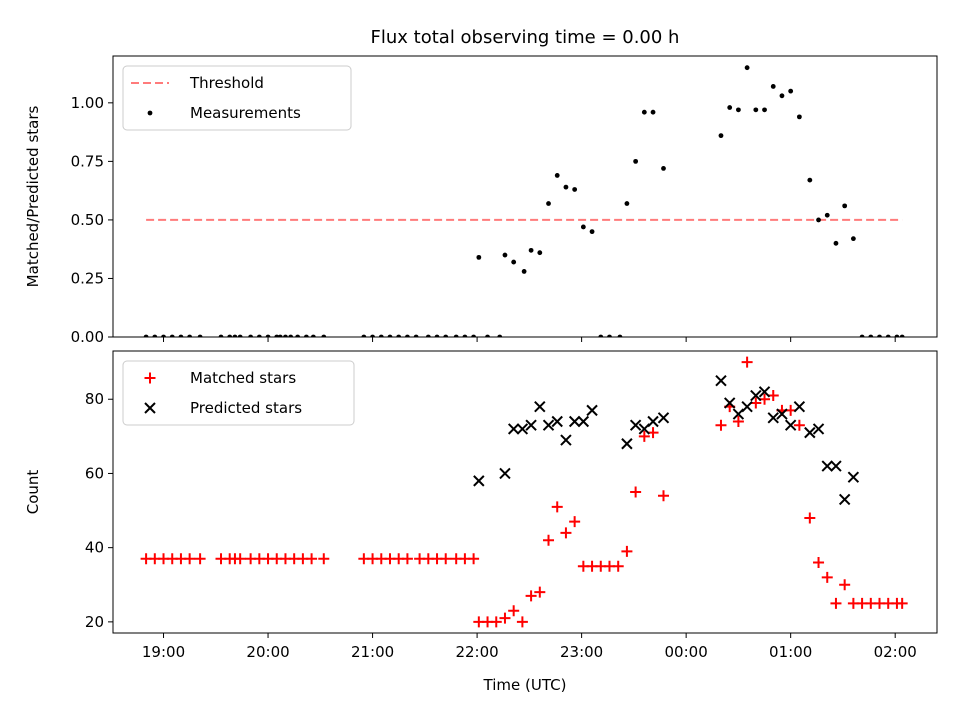  I want to click on x-tick-label: 01:00, so click(790, 652).